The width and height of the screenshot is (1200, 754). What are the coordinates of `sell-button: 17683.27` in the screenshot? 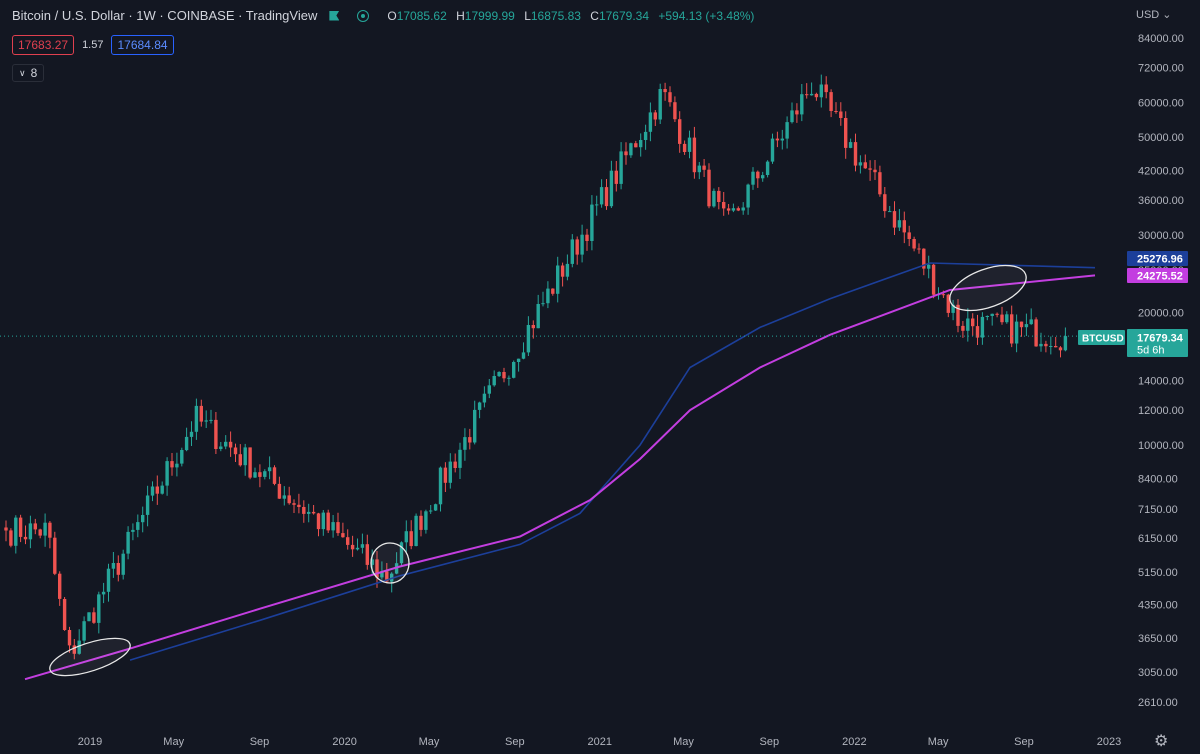 It's located at (43, 45).